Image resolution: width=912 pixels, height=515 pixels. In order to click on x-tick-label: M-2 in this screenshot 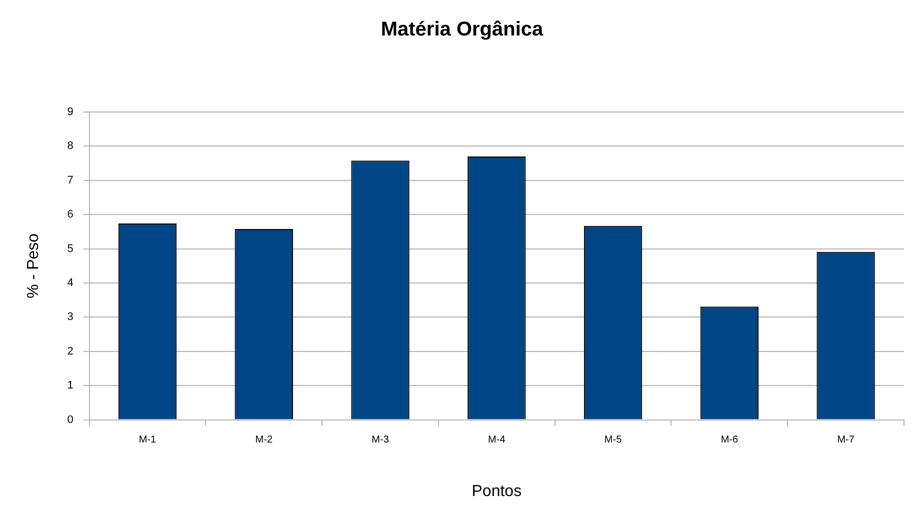, I will do `click(264, 440)`.